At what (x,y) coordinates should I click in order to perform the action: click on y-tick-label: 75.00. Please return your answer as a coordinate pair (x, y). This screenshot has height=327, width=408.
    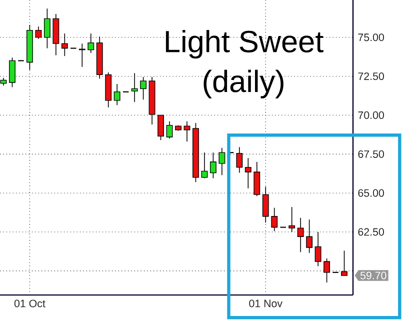
    Looking at the image, I should click on (371, 38).